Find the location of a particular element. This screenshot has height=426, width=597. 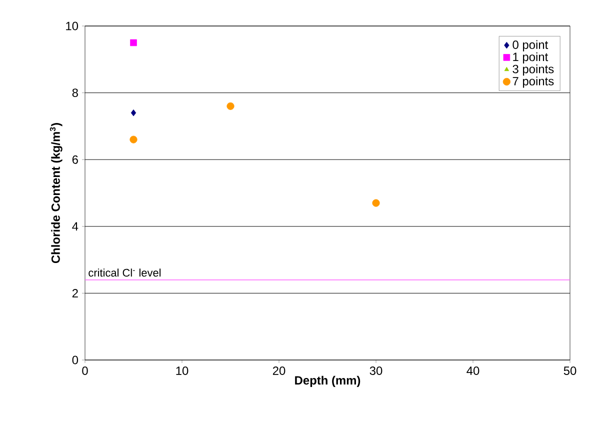

x-tick-label: 30 is located at coordinates (376, 370).